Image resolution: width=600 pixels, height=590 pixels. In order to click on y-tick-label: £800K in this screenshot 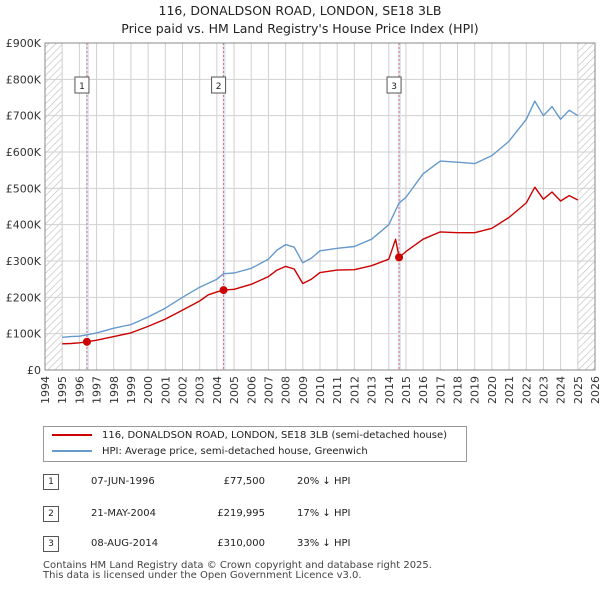, I will do `click(24, 79)`.